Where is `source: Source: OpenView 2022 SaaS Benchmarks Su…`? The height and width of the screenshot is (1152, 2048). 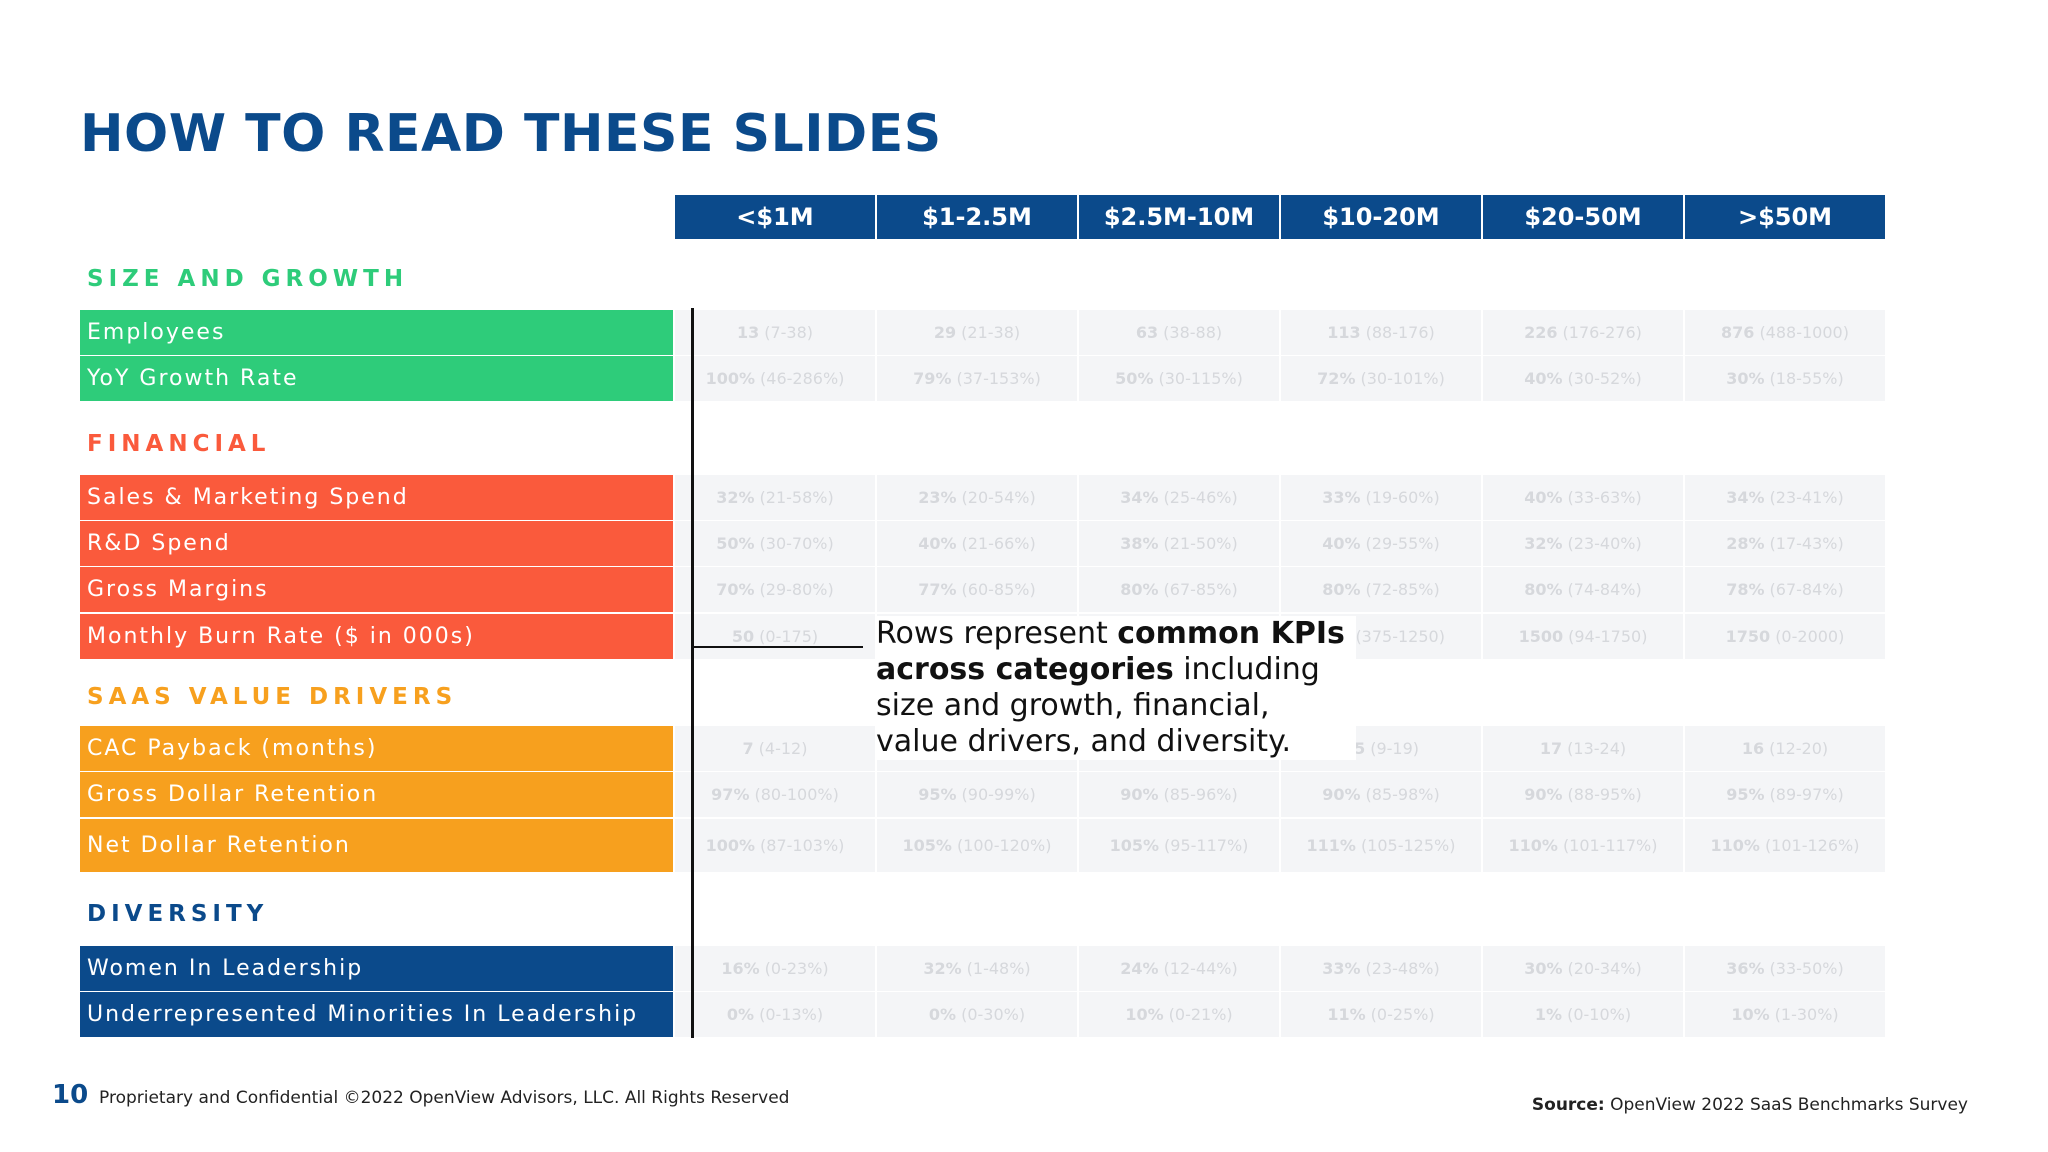
source: Source: OpenView 2022 SaaS Benchmarks Su… is located at coordinates (1750, 1105).